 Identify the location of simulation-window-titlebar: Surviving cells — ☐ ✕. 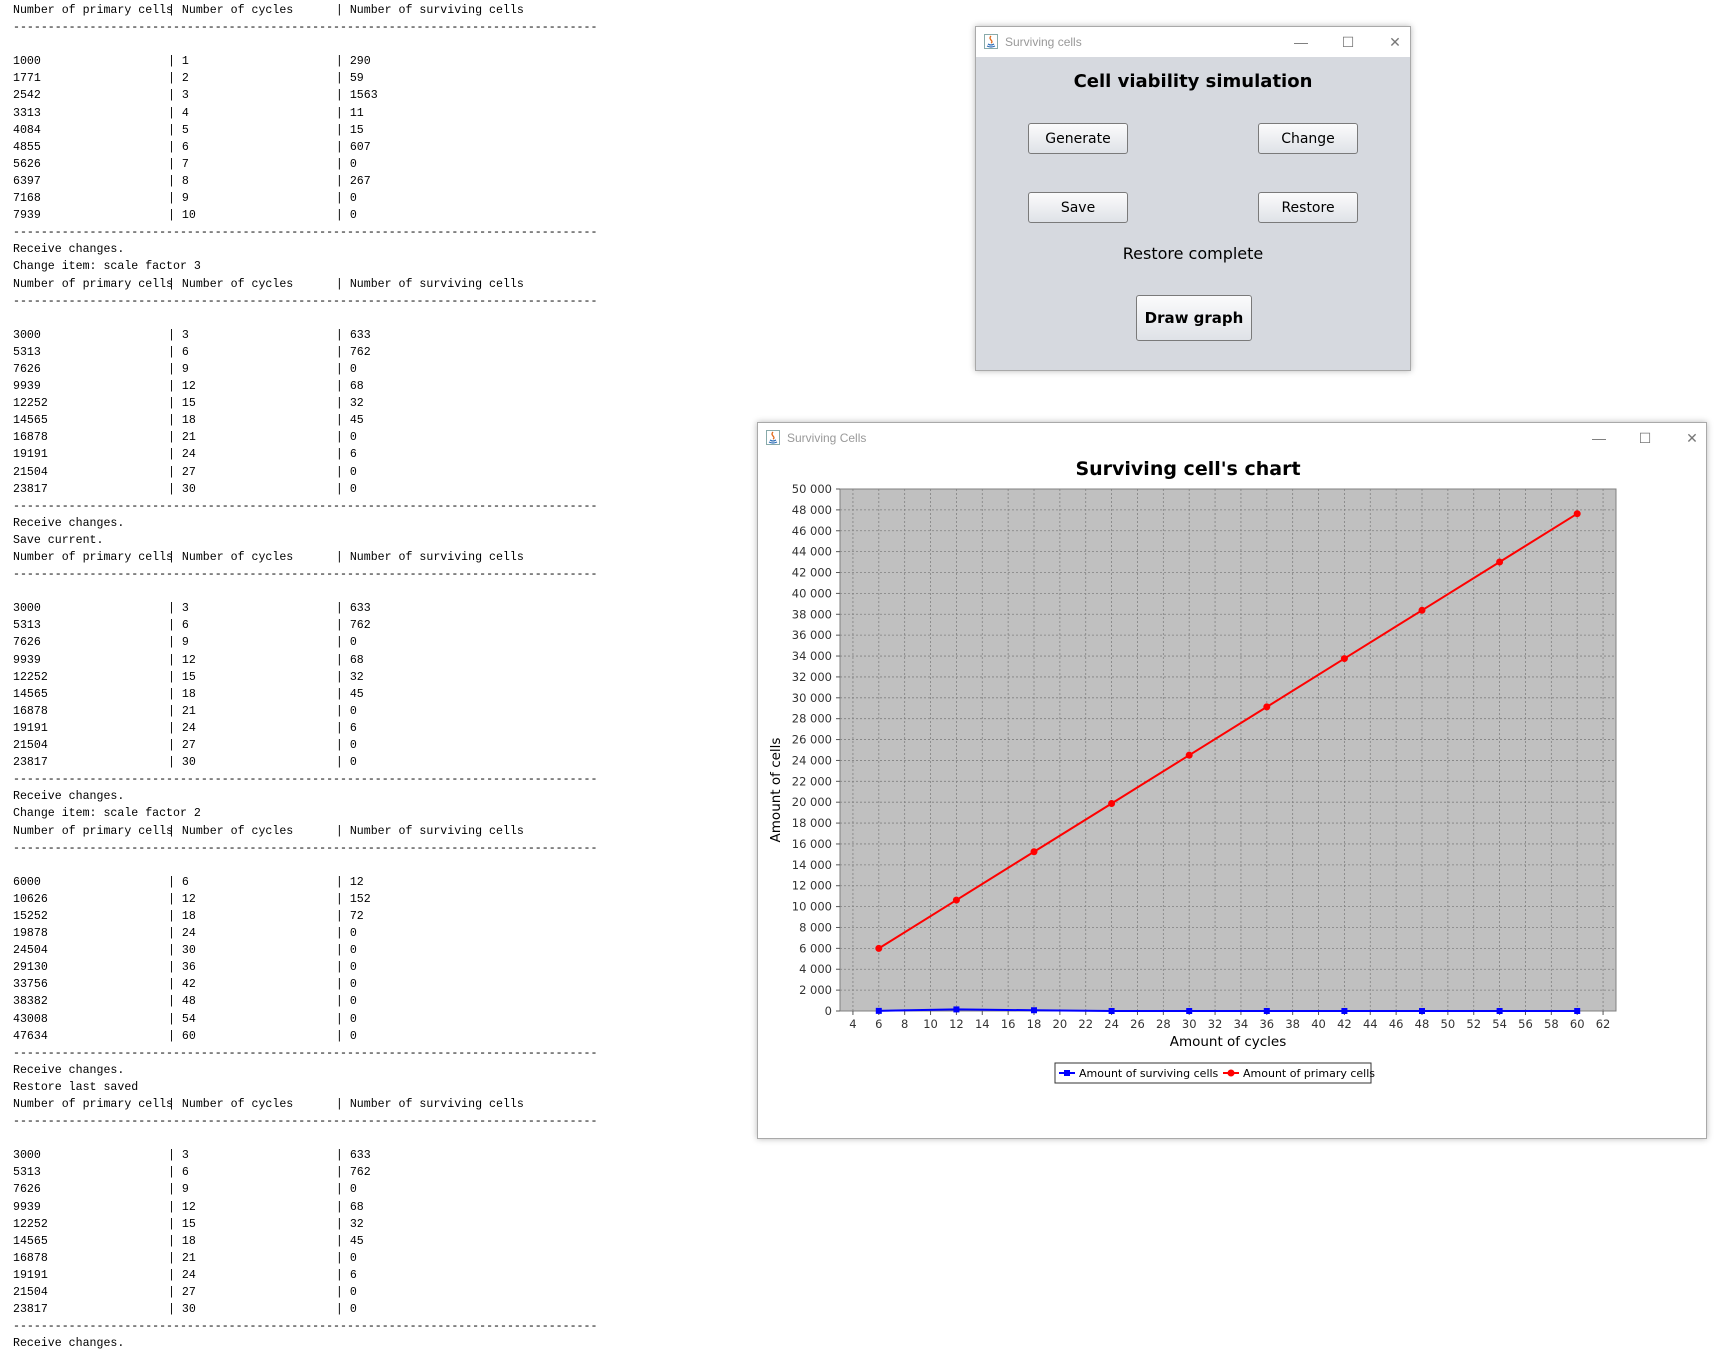
(1193, 42).